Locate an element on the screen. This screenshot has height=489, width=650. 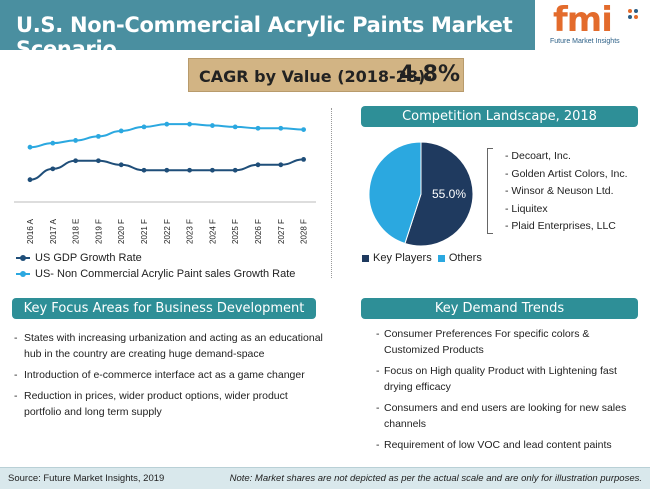
x-tick-label: 2022 F is located at coordinates (167, 231).